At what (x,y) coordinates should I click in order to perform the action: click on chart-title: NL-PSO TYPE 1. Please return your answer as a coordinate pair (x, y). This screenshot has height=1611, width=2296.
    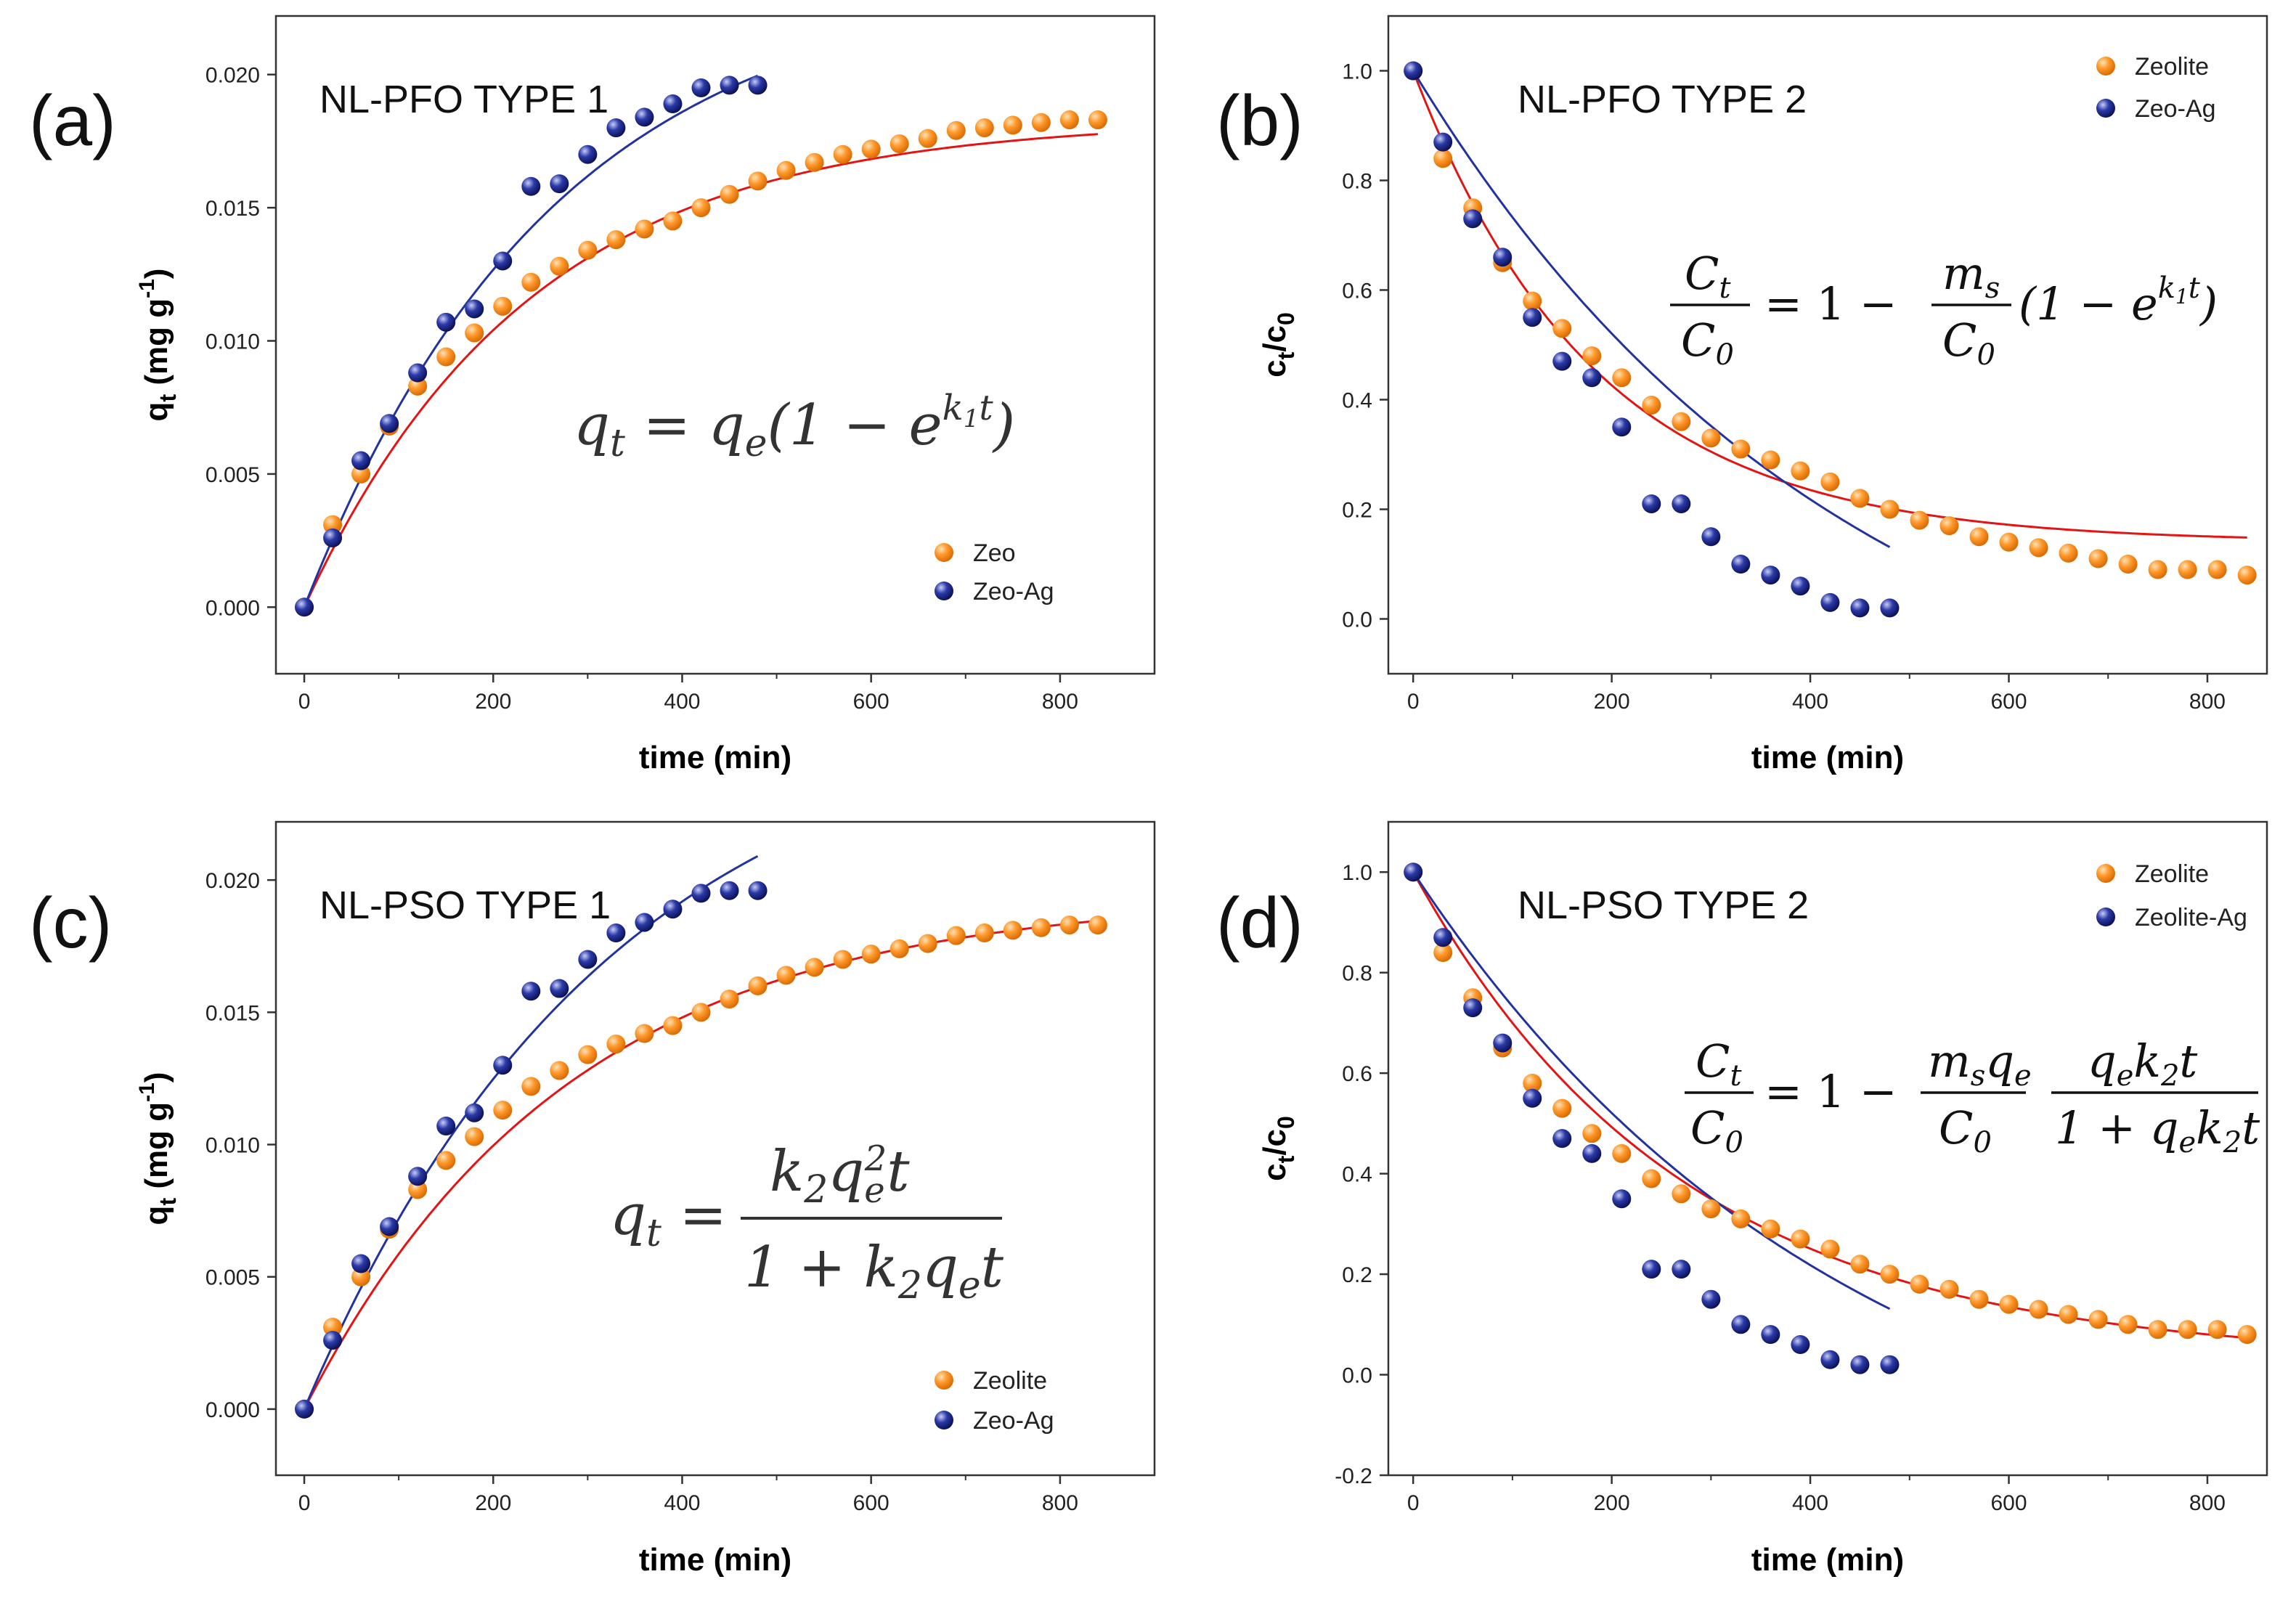
    Looking at the image, I should click on (465, 905).